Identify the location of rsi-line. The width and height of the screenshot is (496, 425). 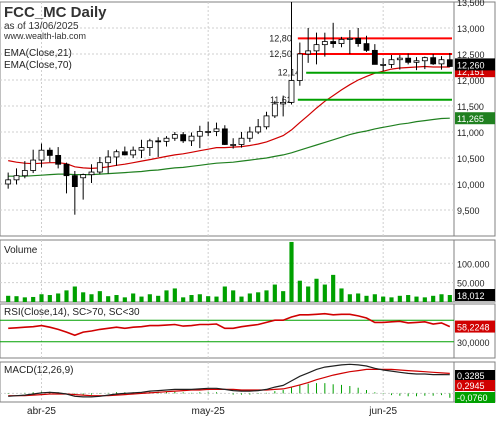
(229, 324).